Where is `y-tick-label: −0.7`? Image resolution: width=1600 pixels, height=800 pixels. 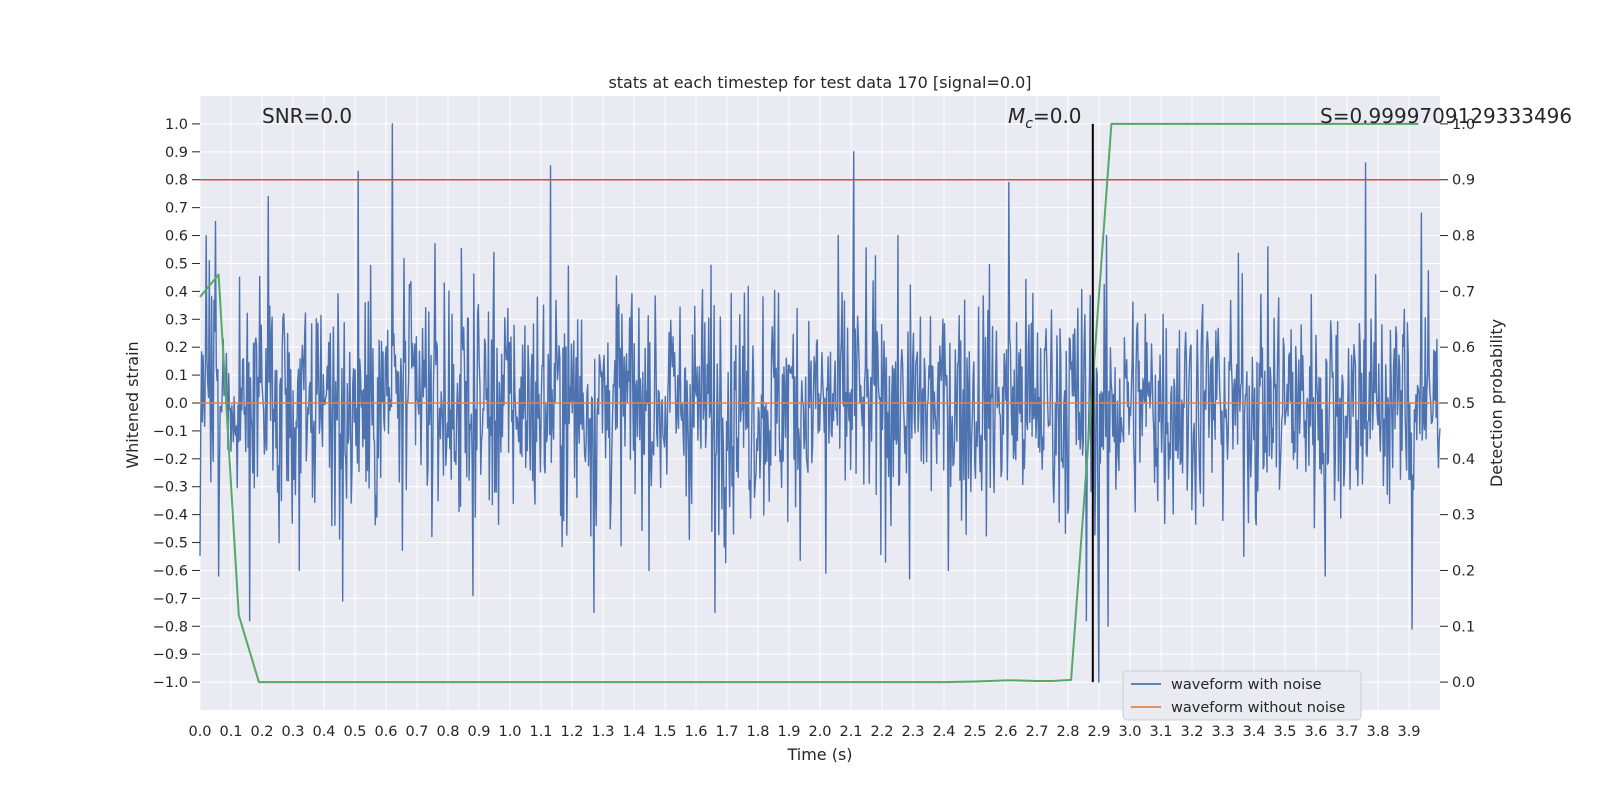 y-tick-label: −0.7 is located at coordinates (170, 599).